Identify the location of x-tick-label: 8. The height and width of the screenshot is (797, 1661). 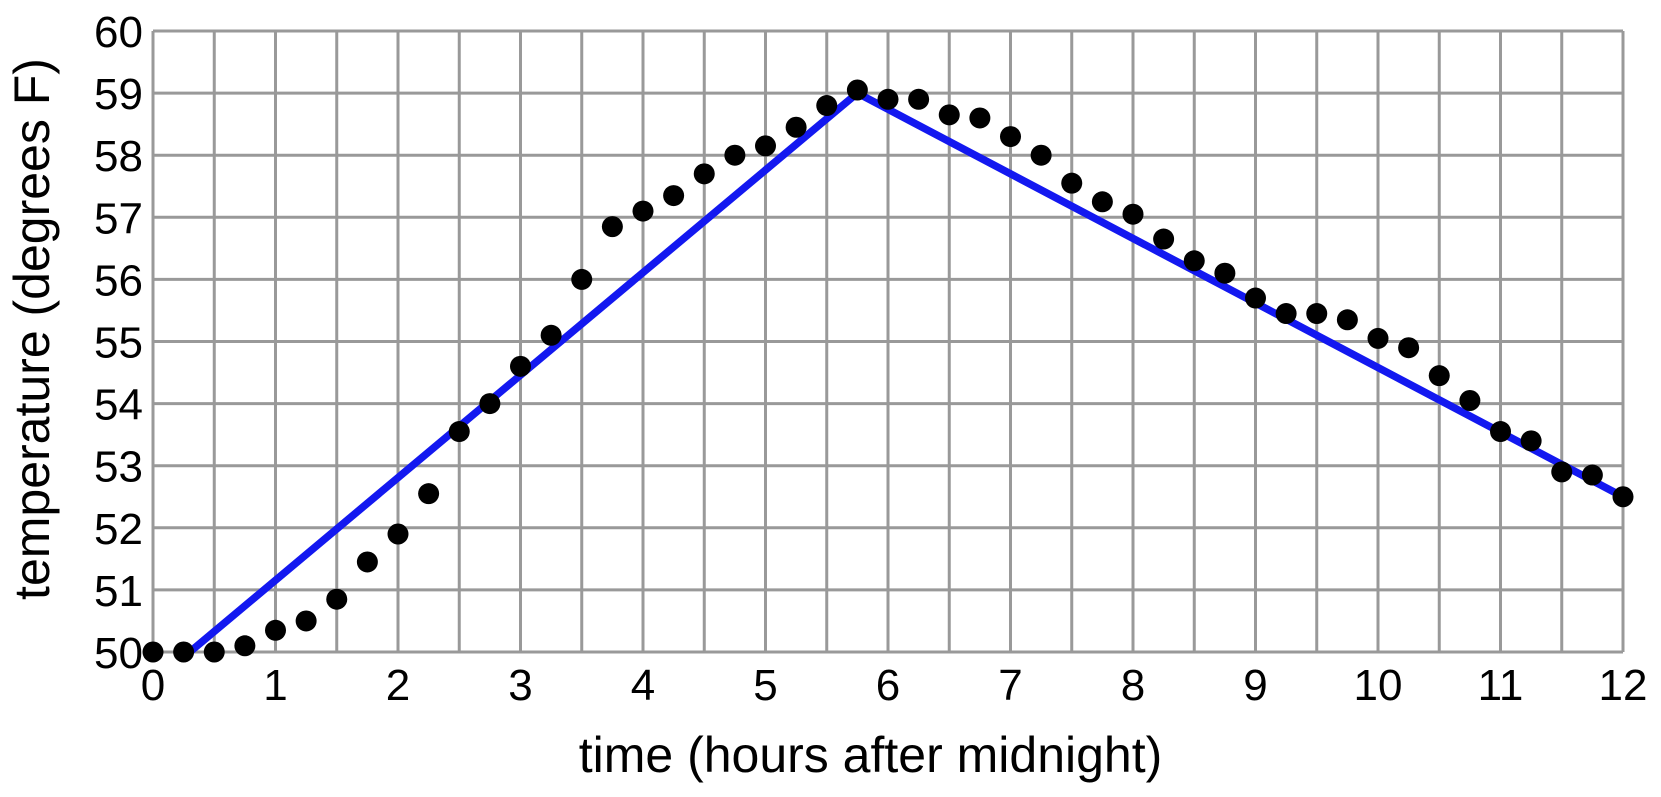
(1133, 685).